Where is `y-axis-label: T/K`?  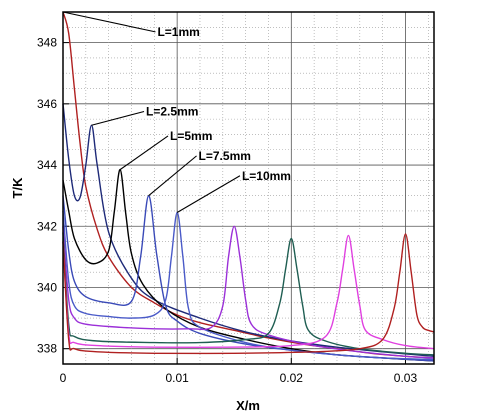
y-axis-label: T/K is located at coordinates (17, 188).